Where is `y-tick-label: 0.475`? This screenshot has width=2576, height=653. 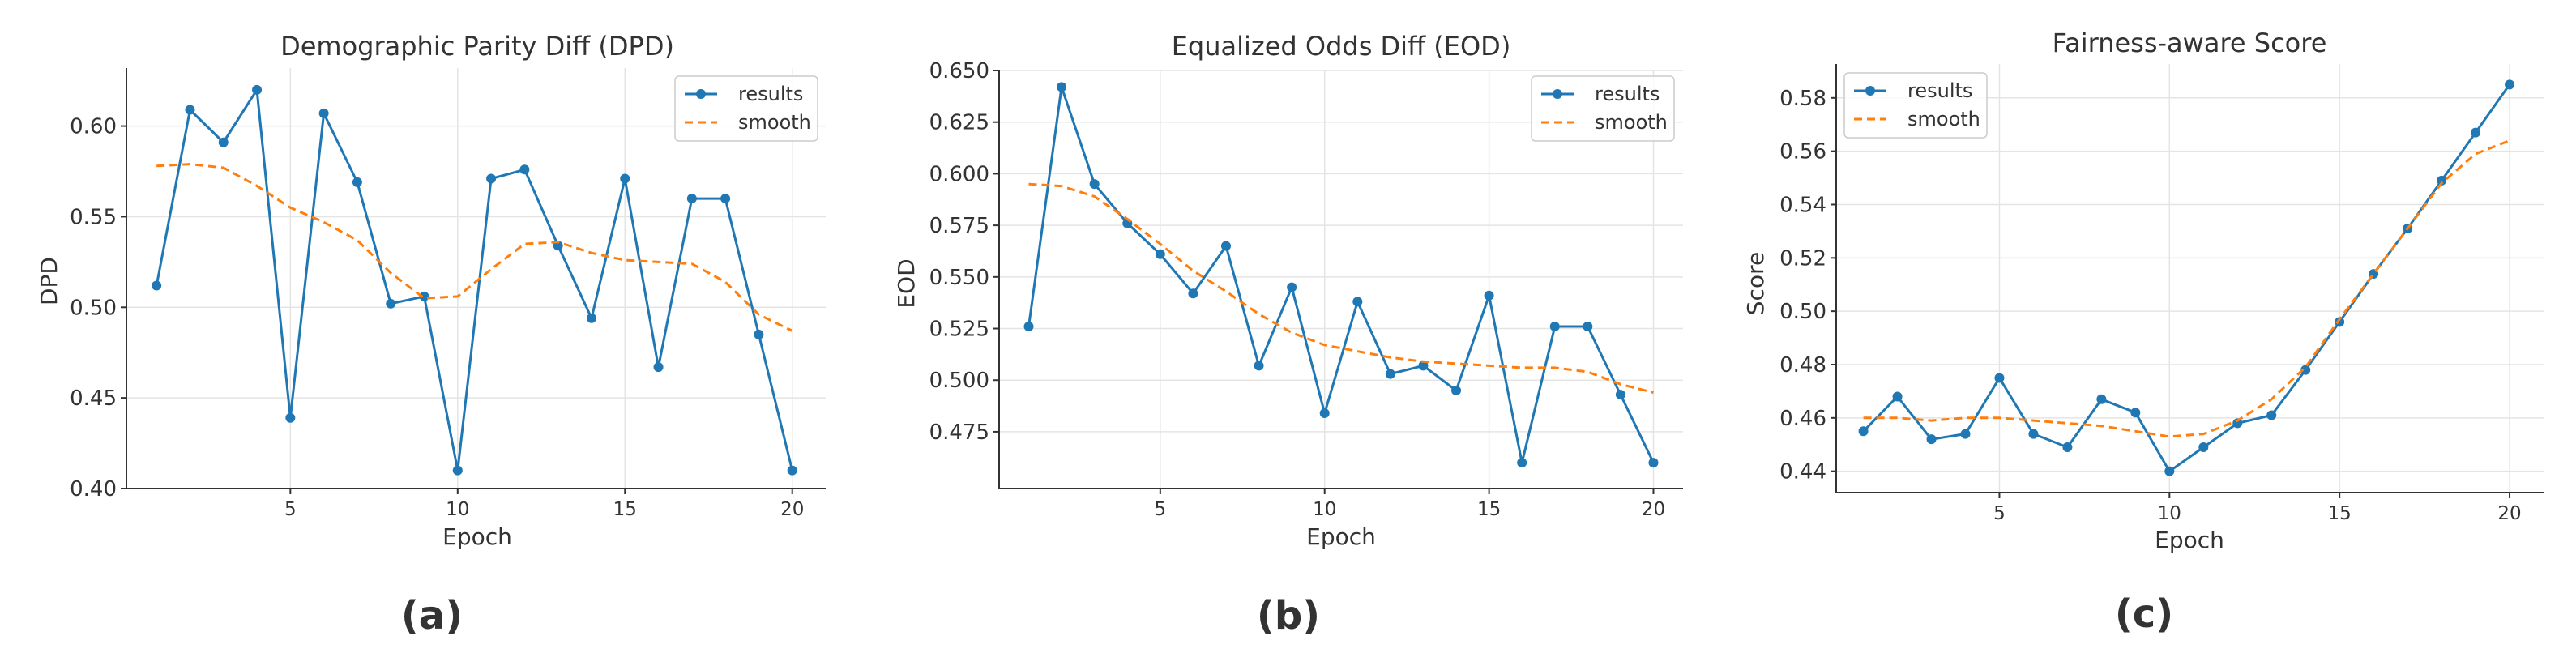 y-tick-label: 0.475 is located at coordinates (959, 432).